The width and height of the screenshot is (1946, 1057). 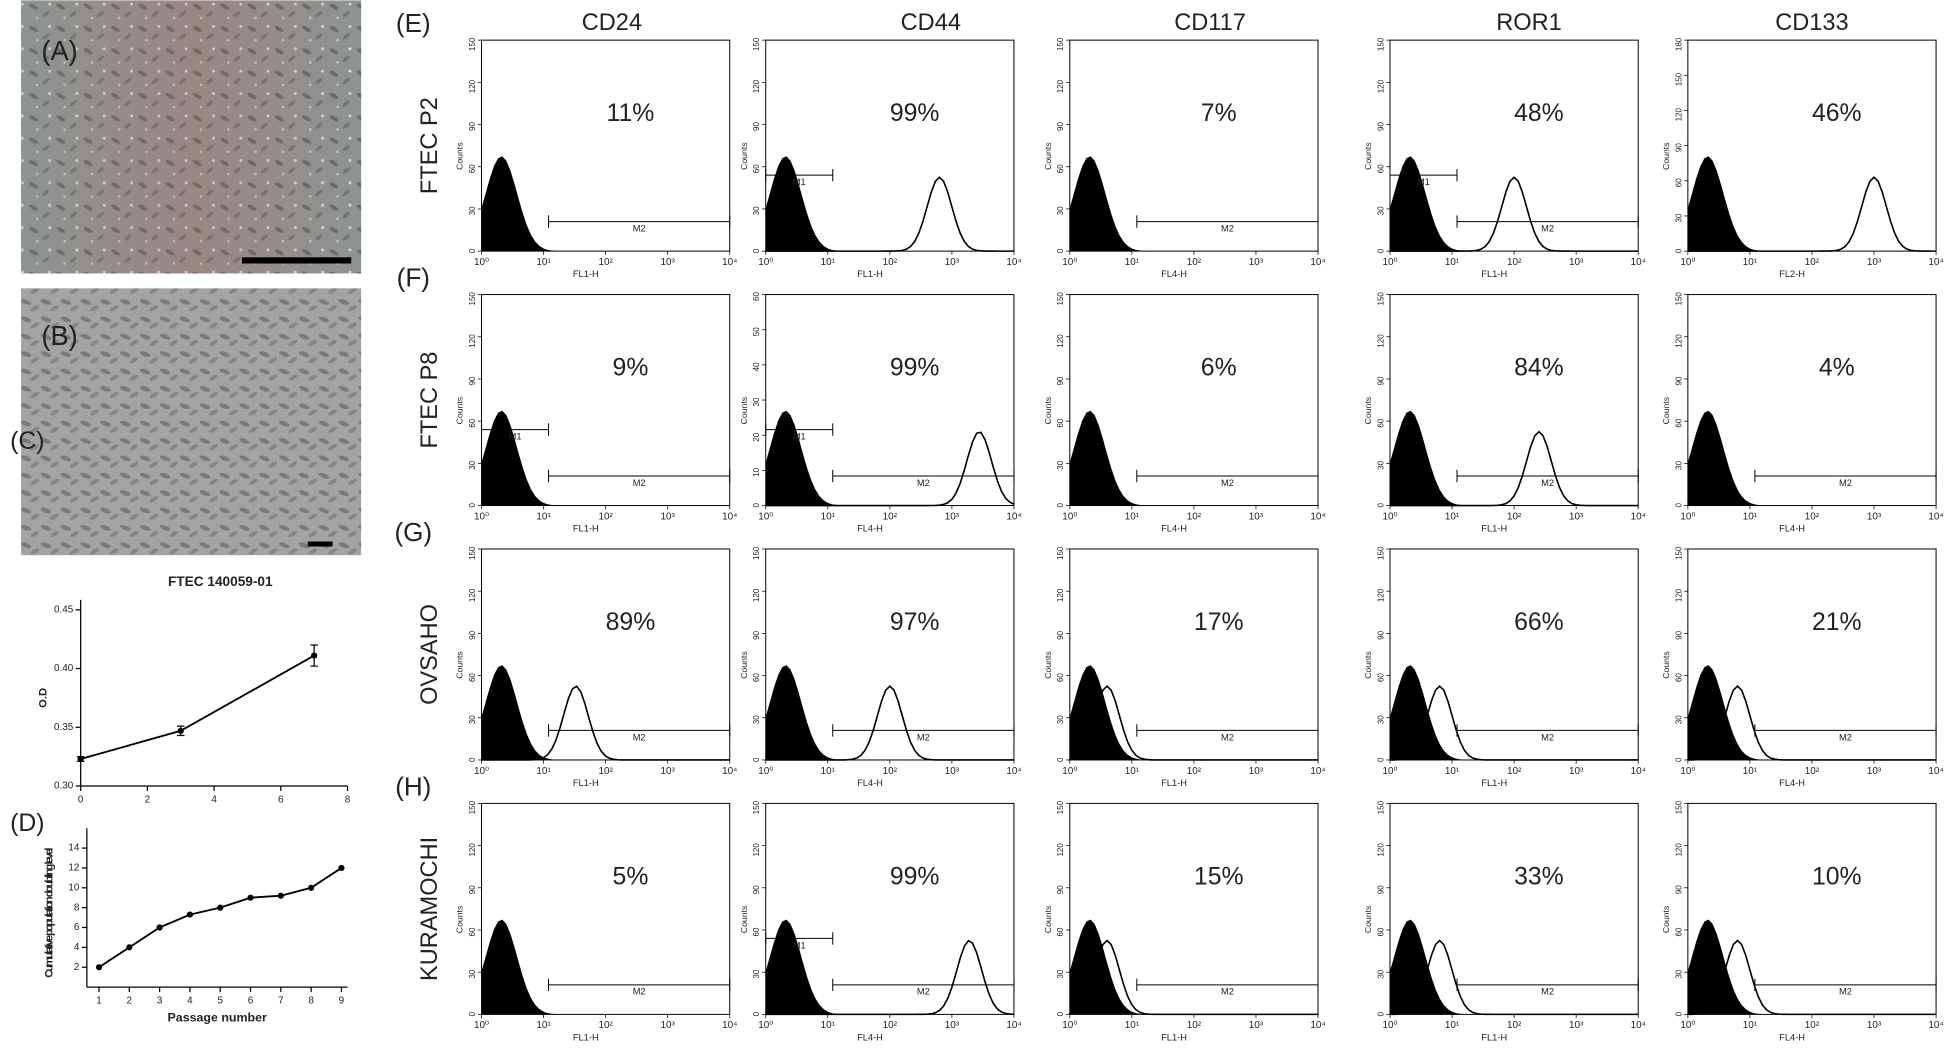 I want to click on panel-label: (H), so click(x=413, y=786).